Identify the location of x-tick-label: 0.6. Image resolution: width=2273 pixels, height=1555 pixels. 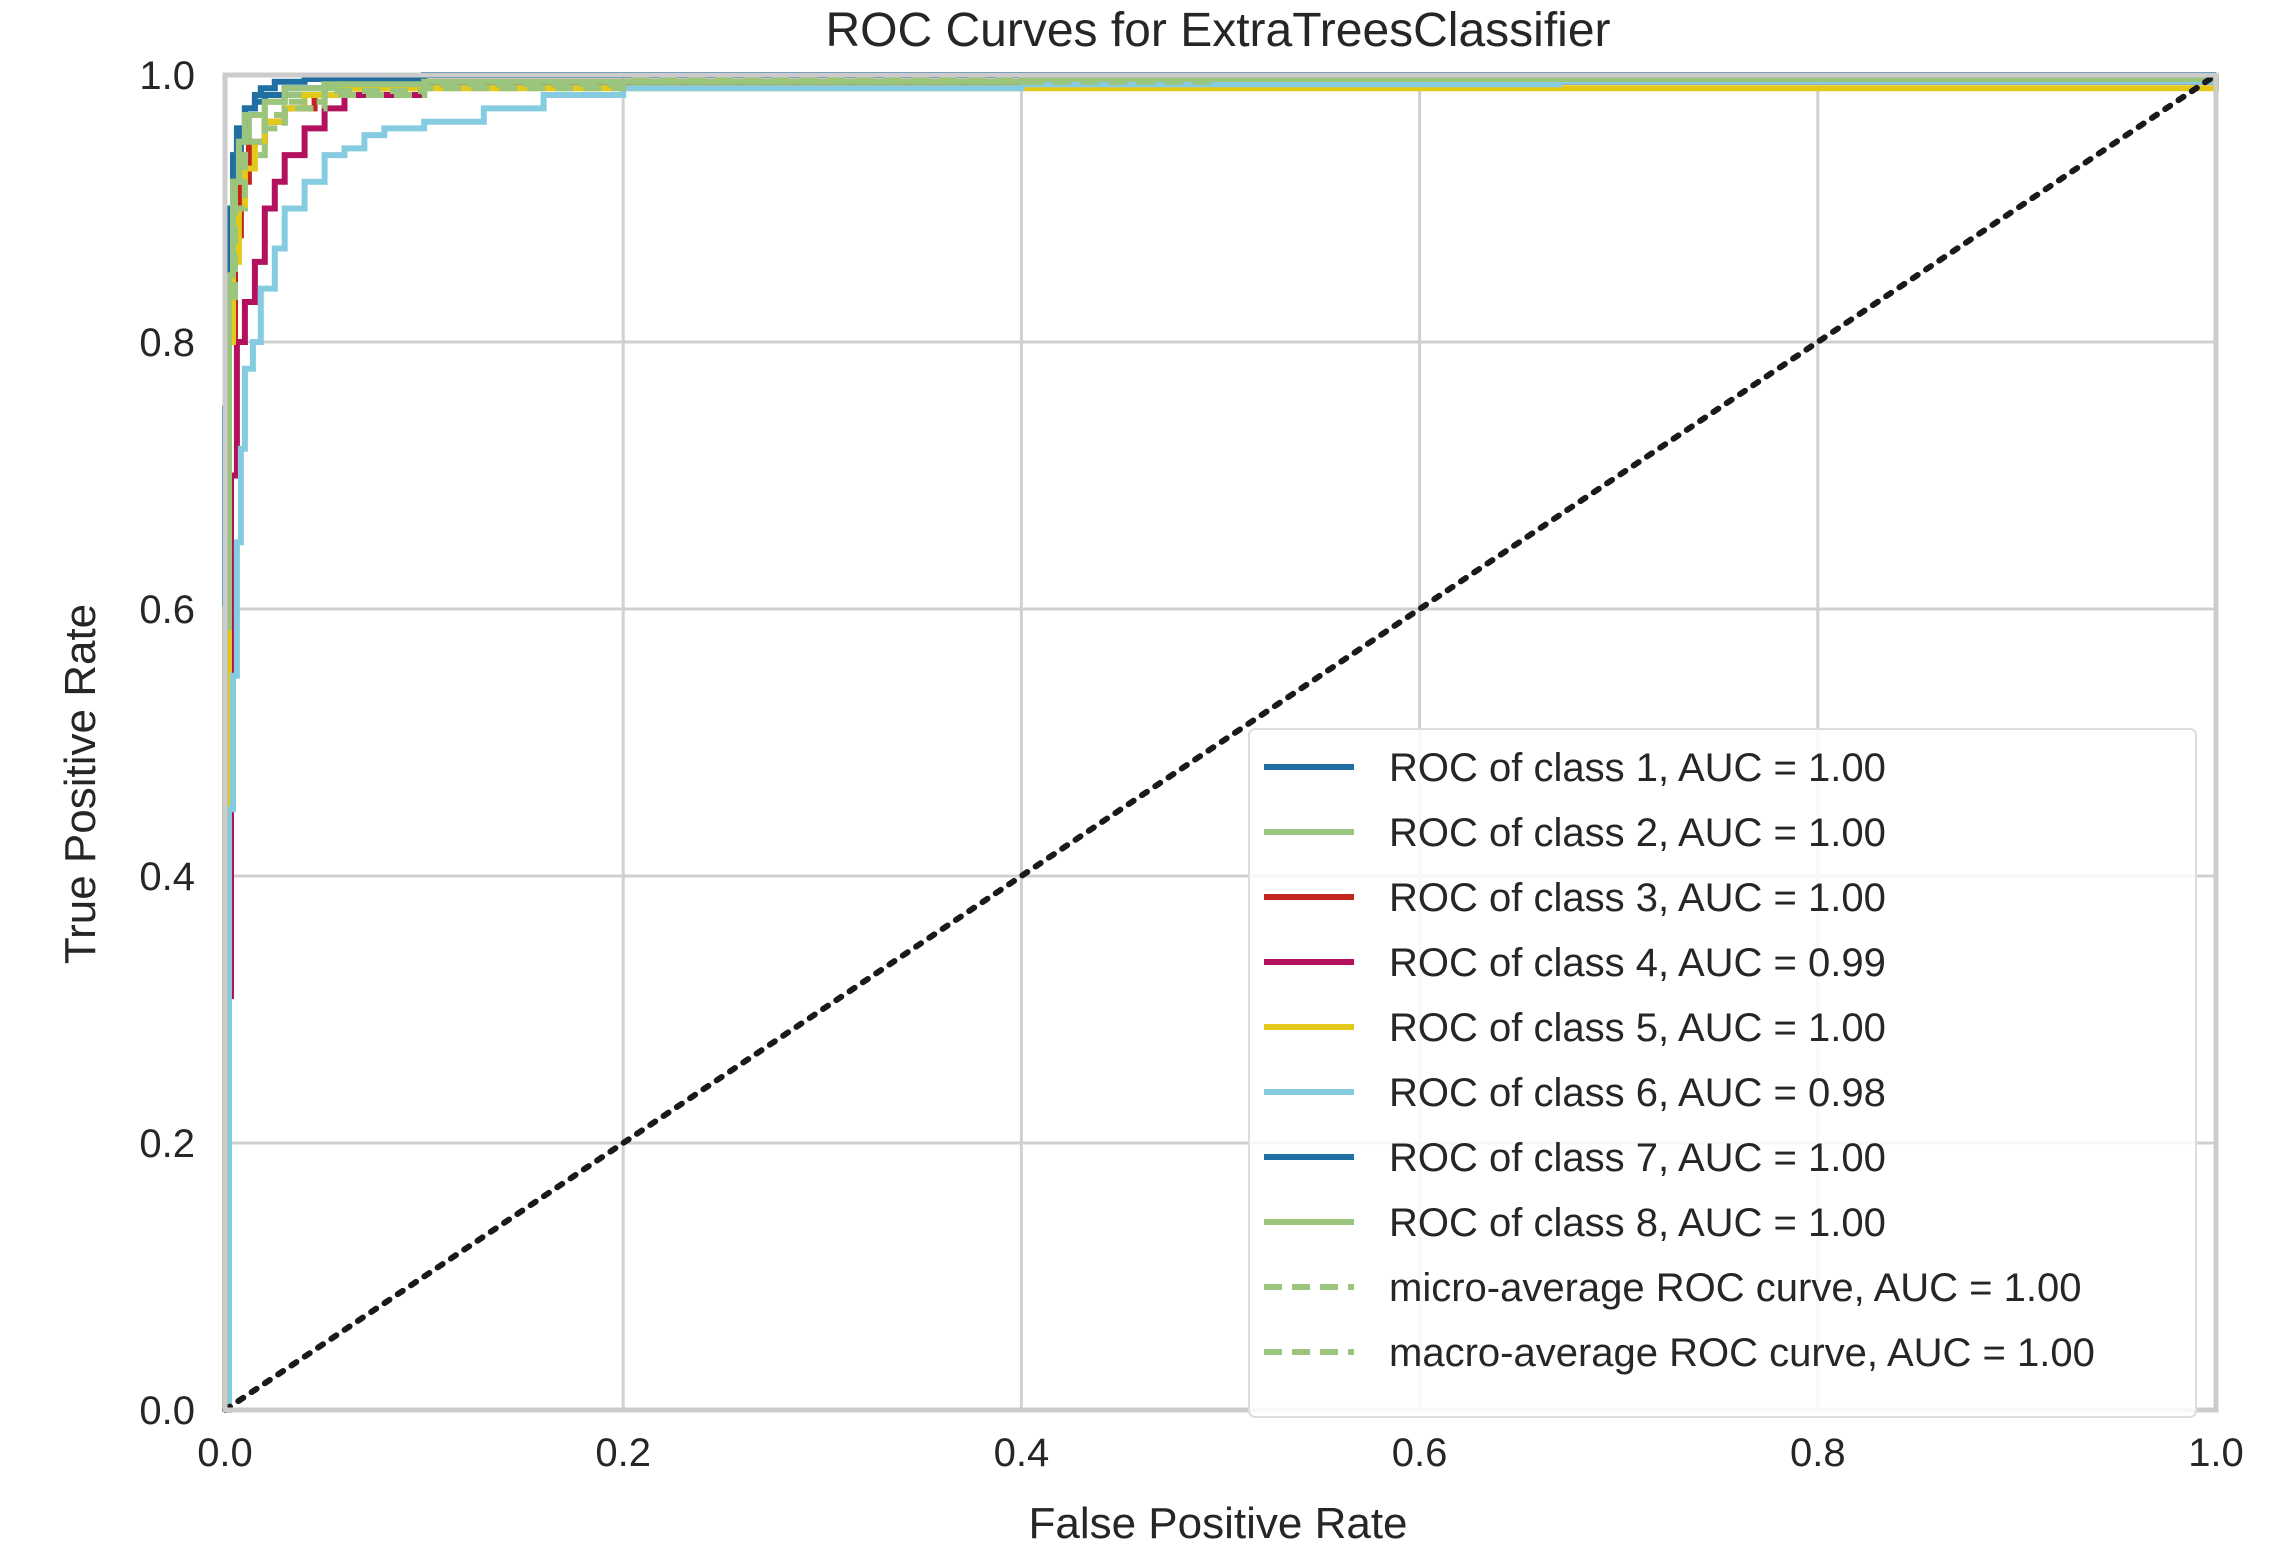
(1420, 1453).